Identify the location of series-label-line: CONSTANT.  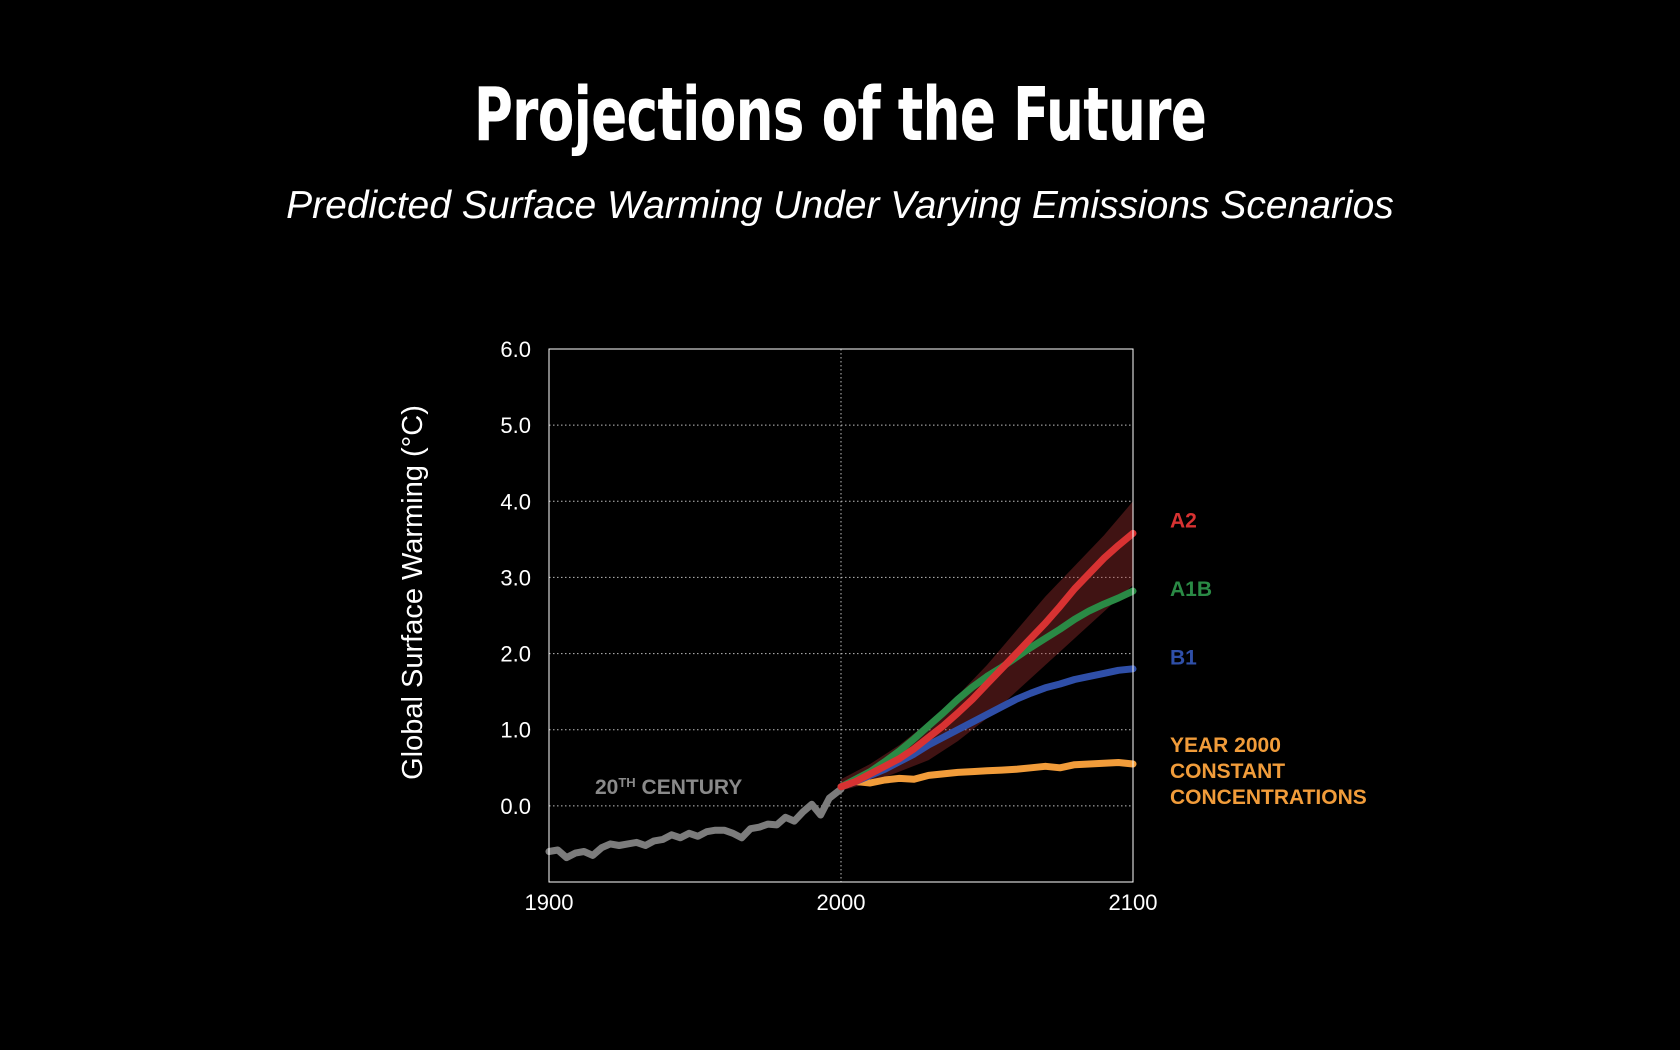
(1227, 771).